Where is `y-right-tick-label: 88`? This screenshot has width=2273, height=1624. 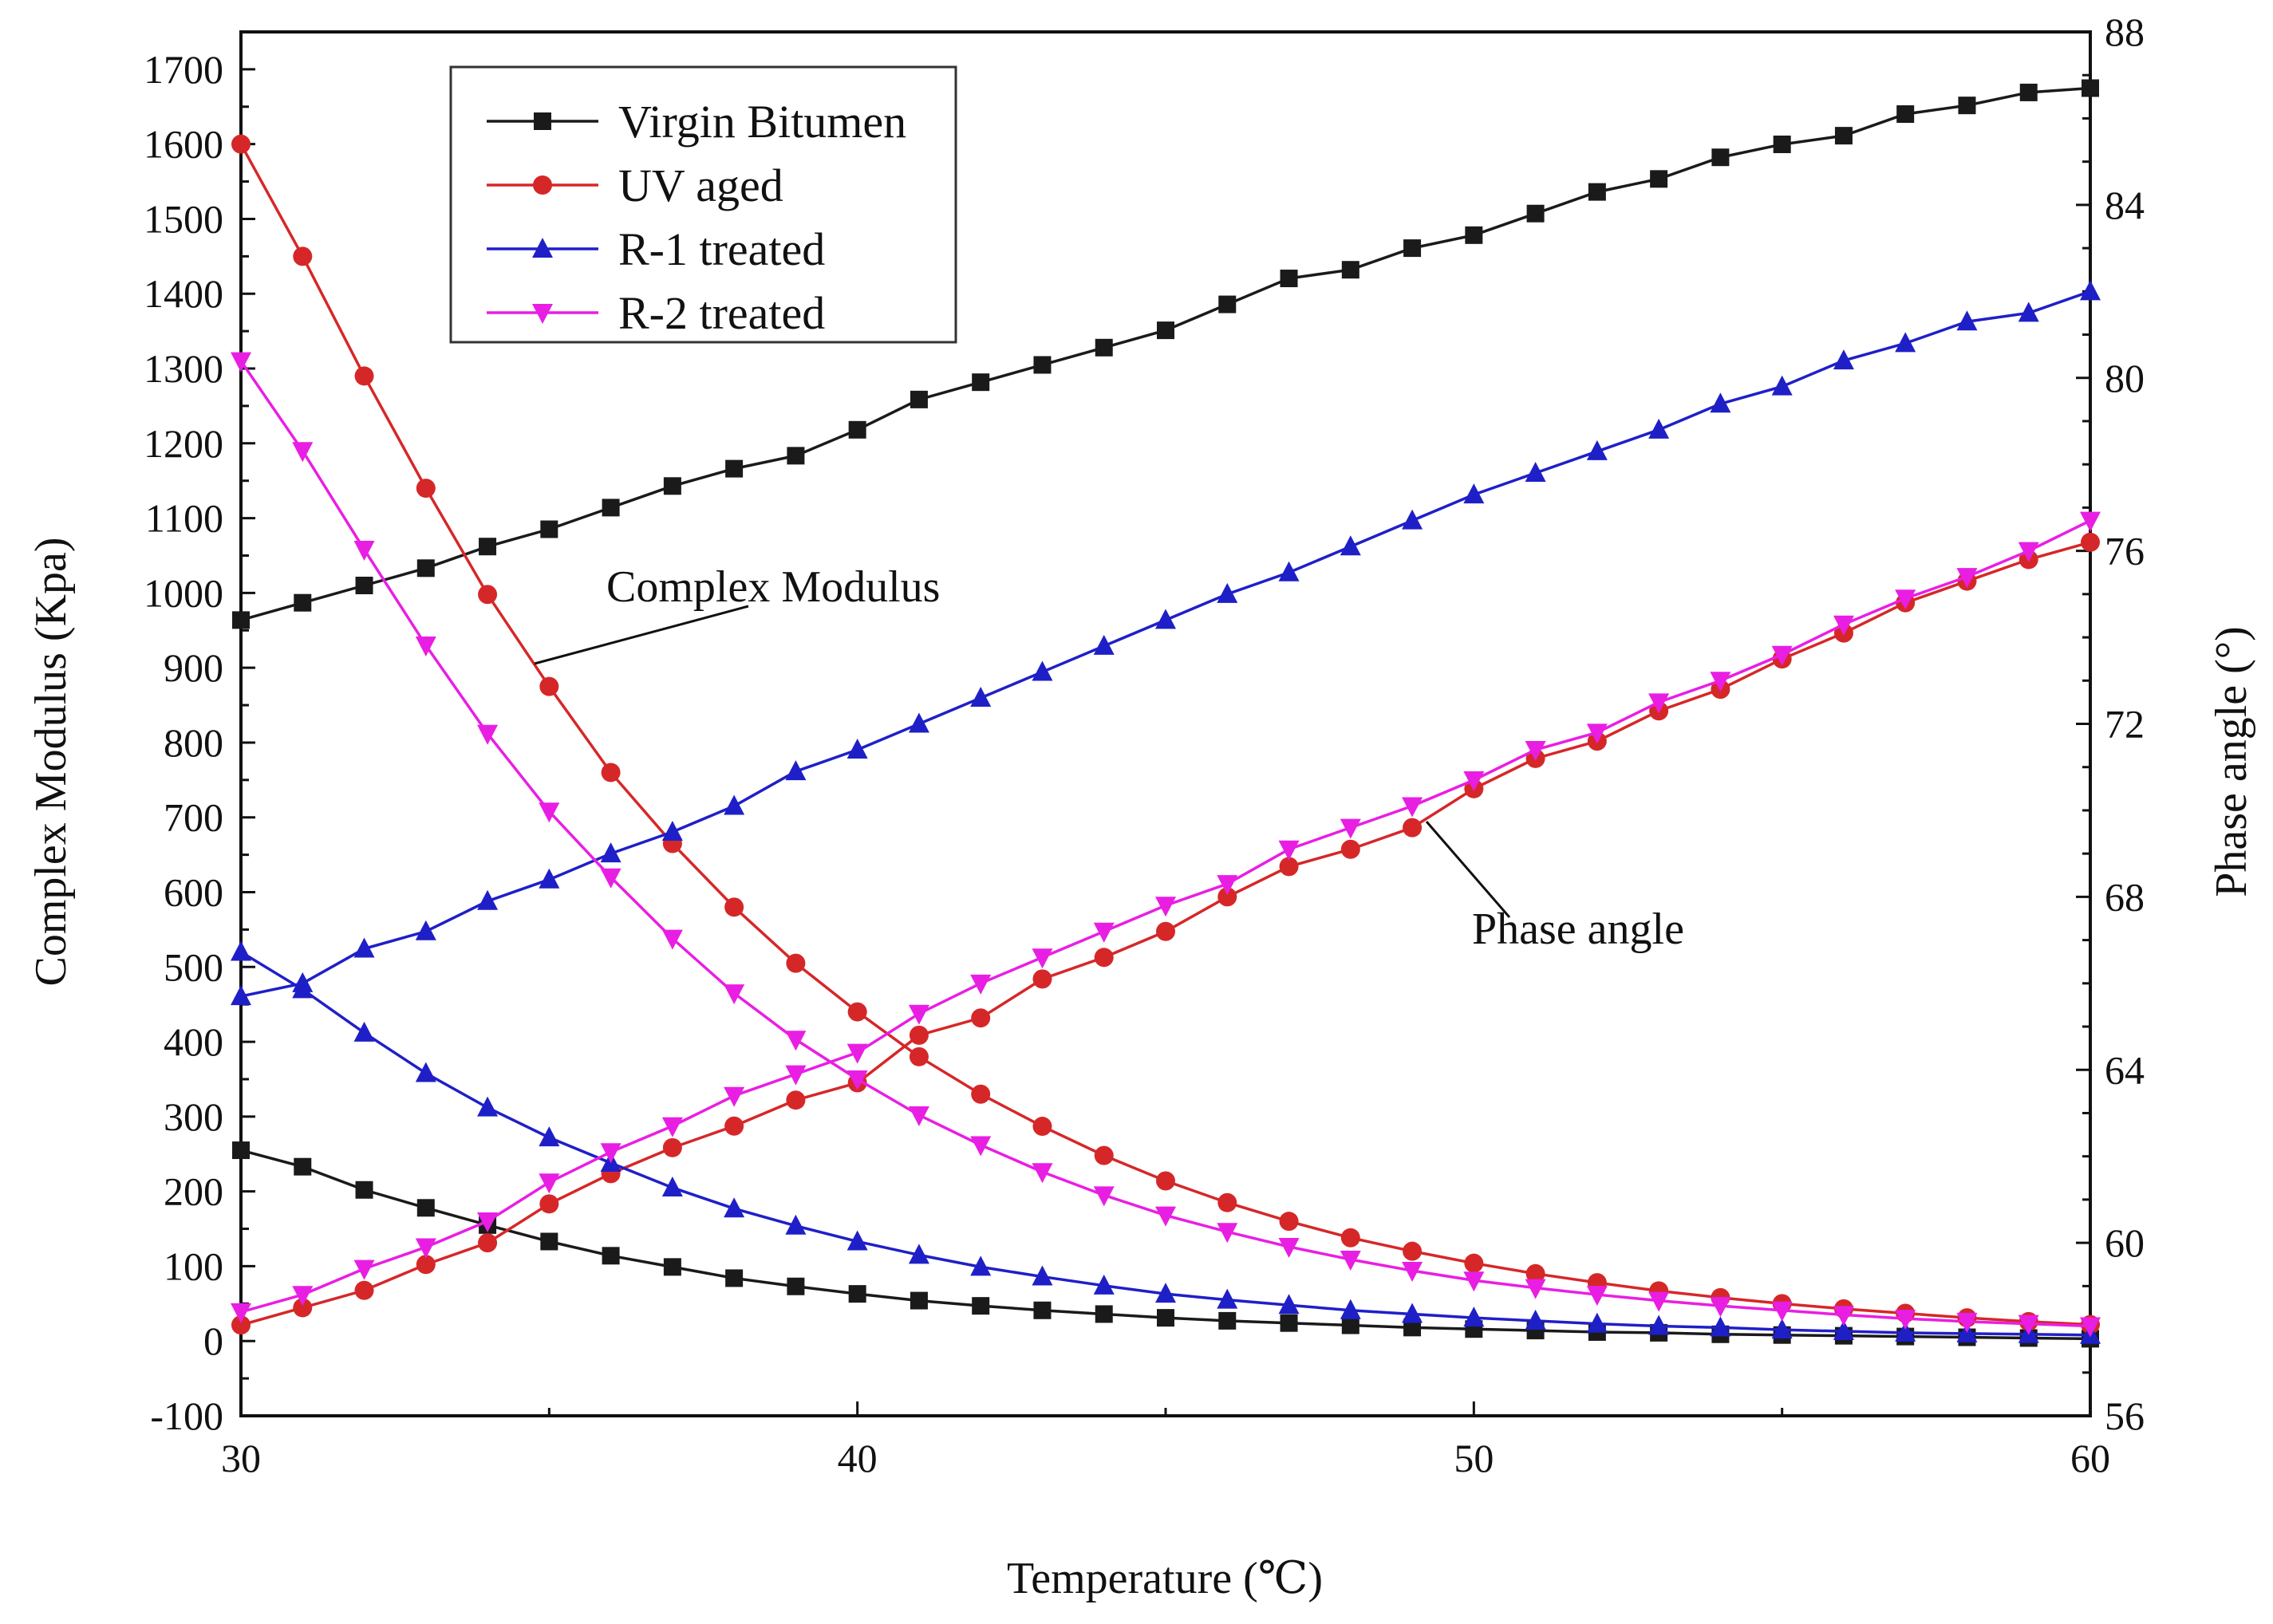
y-right-tick-label: 88 is located at coordinates (2125, 32).